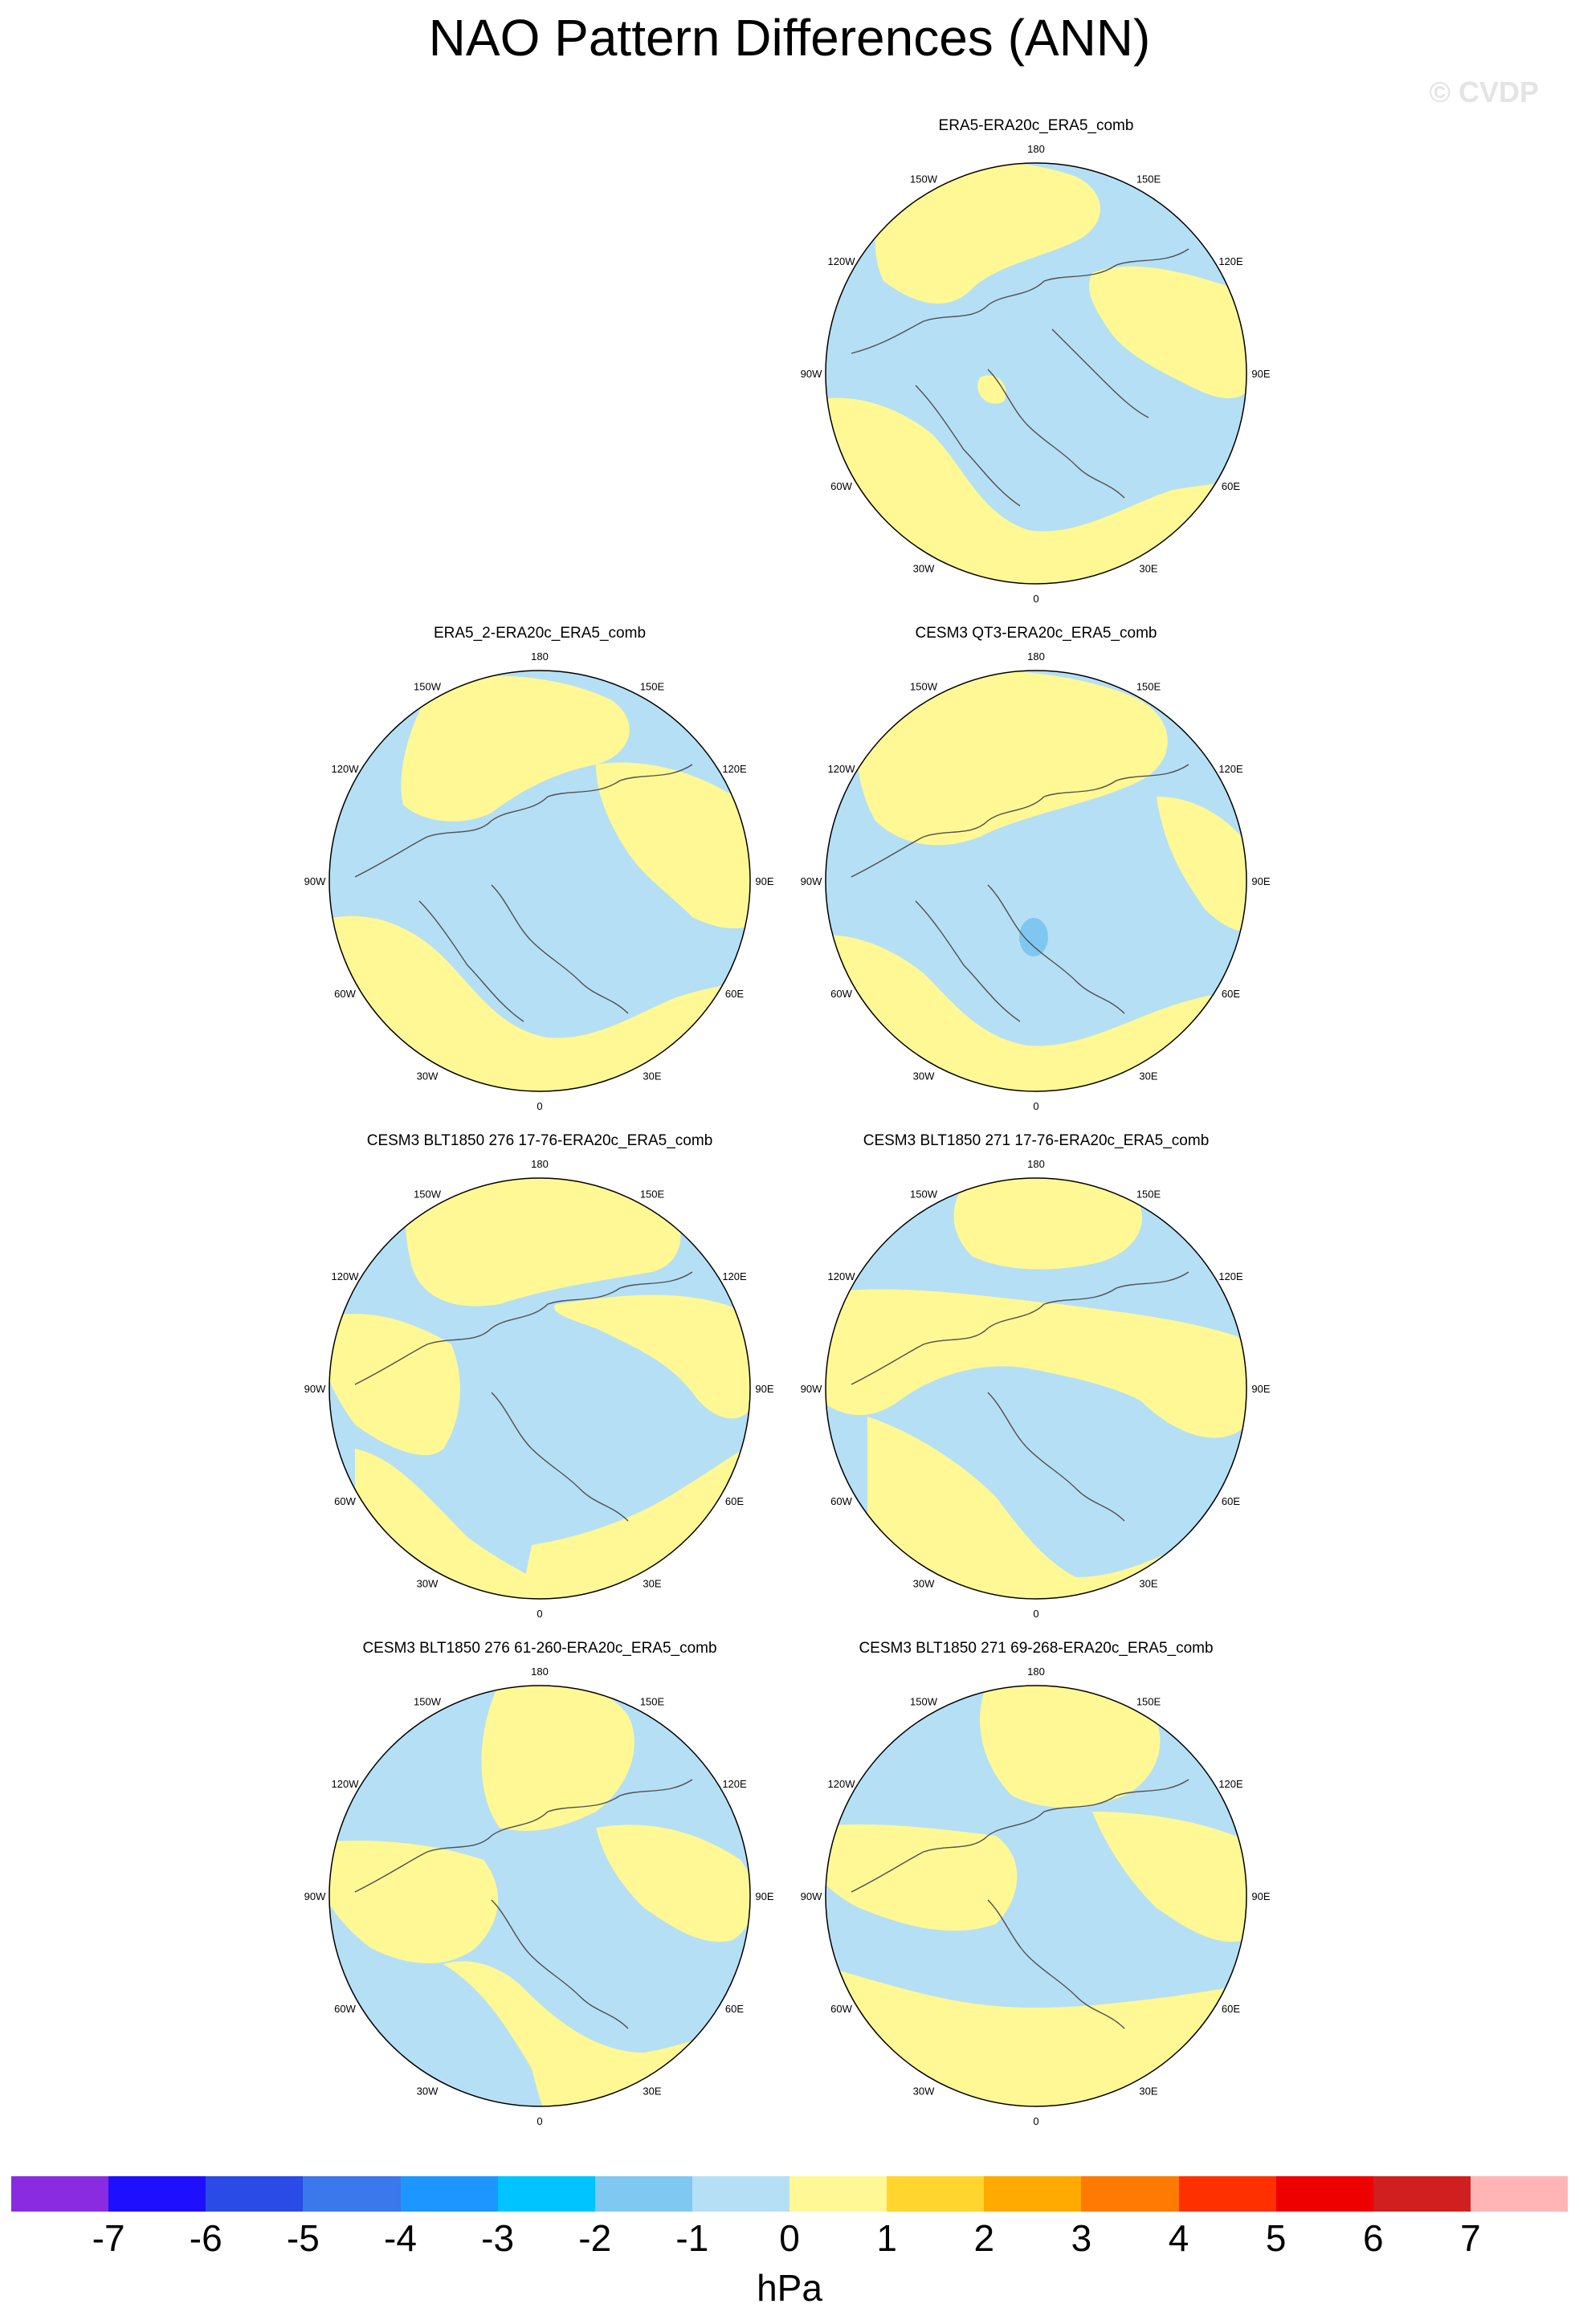 This screenshot has width=1579, height=2324. Describe the element at coordinates (1036, 126) in the screenshot. I see `panel-title-1: ERA5-ERA20c_ERA5_comb` at that location.